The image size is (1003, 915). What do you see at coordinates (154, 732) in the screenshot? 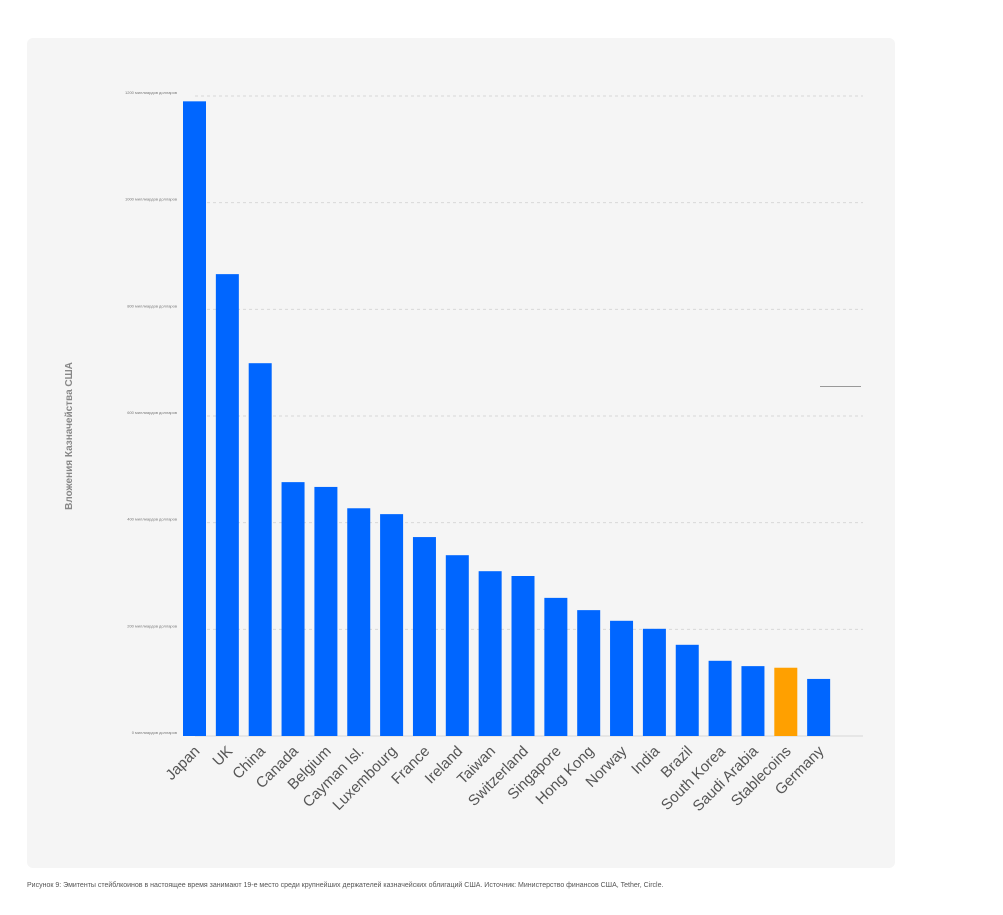
I see `y-tick-label: 0 миллиардов долларов` at bounding box center [154, 732].